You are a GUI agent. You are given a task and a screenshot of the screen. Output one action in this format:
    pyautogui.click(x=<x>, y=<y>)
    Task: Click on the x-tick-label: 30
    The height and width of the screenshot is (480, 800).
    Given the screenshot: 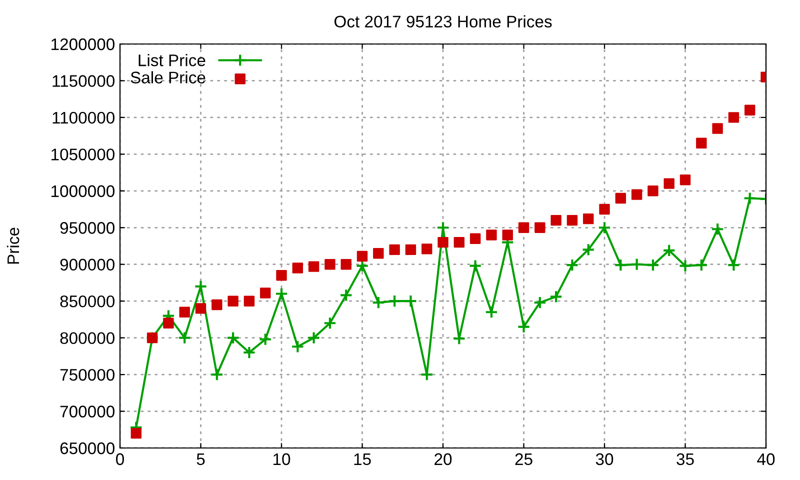 What is the action you would take?
    pyautogui.click(x=605, y=459)
    